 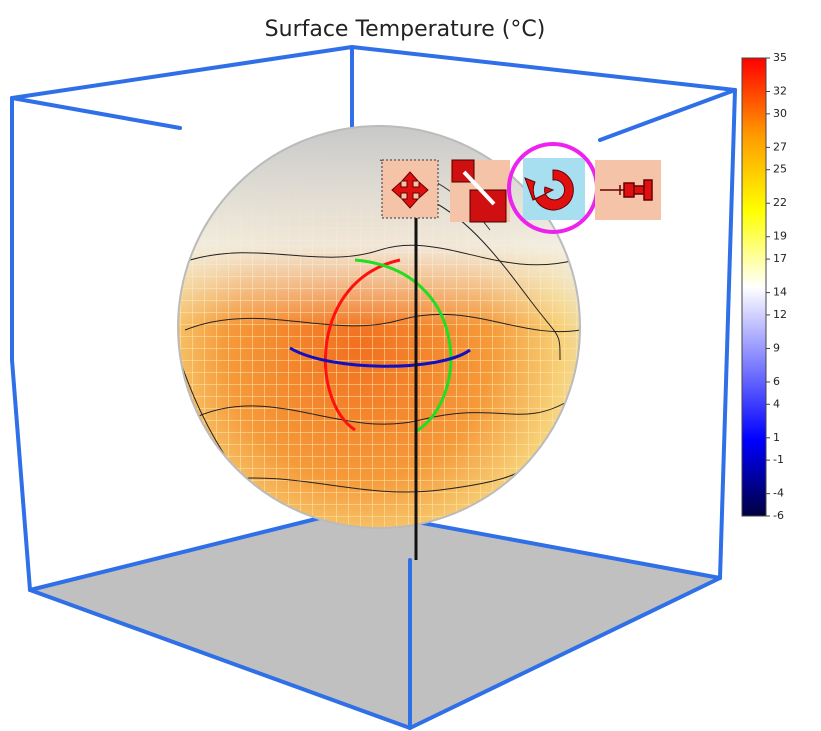 I want to click on colorbar-tick-label: 25, so click(x=780, y=169).